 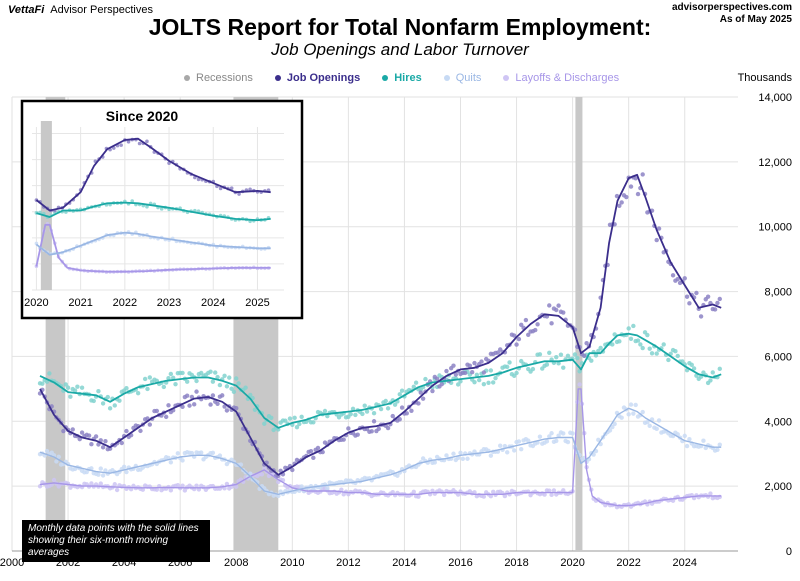 I want to click on legend-label: Quits, so click(x=468, y=78).